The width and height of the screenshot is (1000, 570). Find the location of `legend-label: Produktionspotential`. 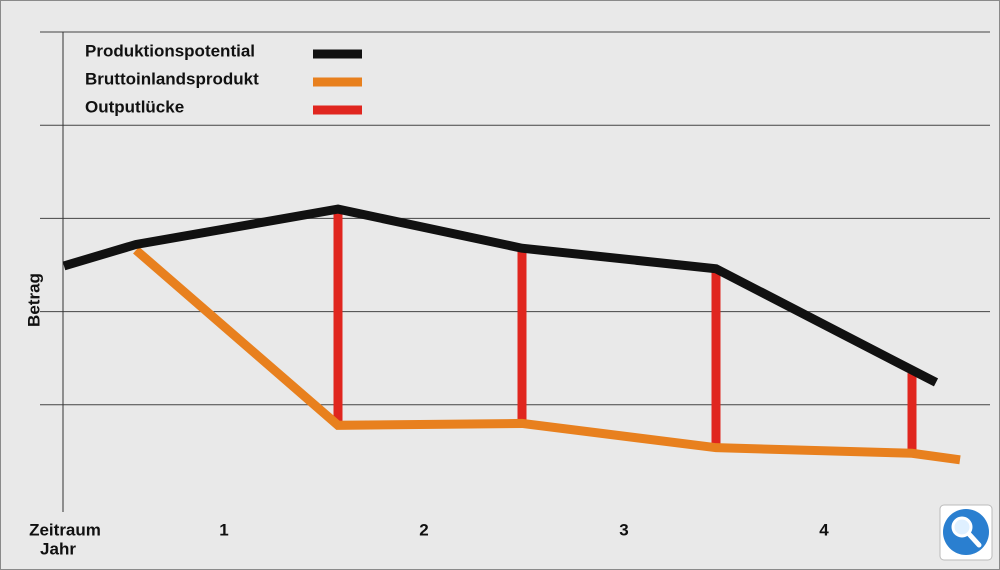

legend-label: Produktionspotential is located at coordinates (170, 50).